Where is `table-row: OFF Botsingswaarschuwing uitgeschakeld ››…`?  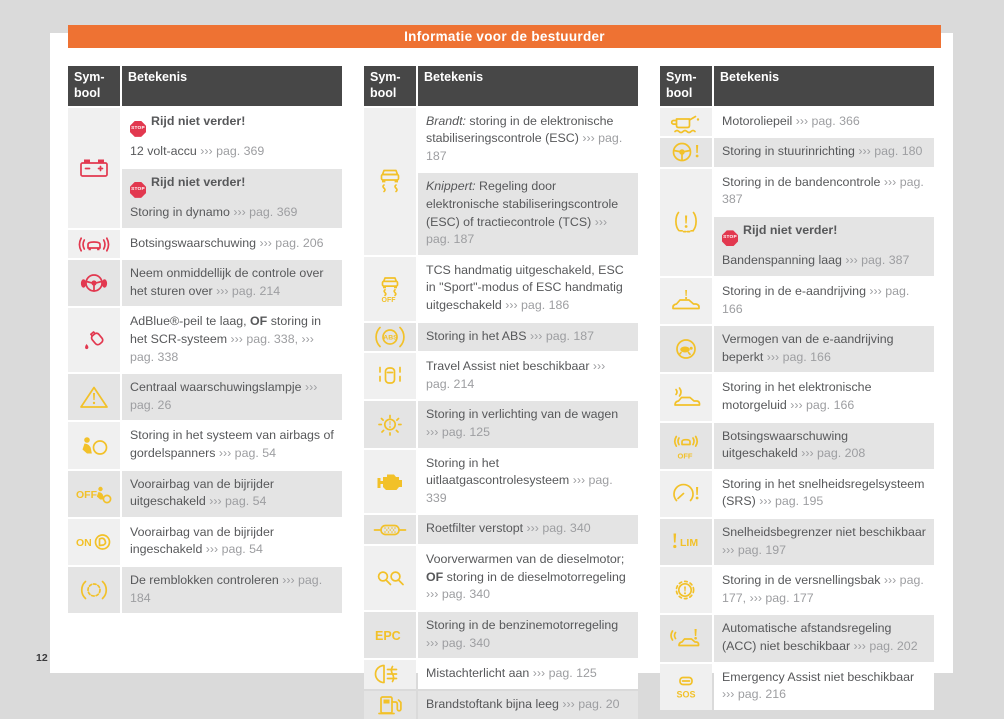
table-row: OFF Botsingswaarschuwing uitgeschakeld ››… is located at coordinates (797, 445).